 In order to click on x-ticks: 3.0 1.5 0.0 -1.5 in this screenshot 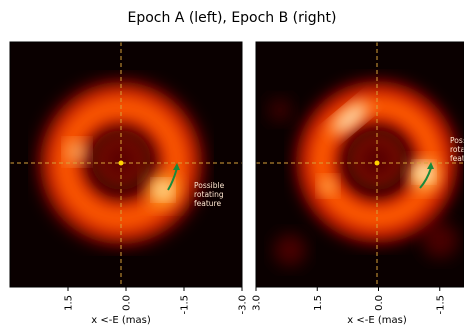, I will do `click(349, 301)`.